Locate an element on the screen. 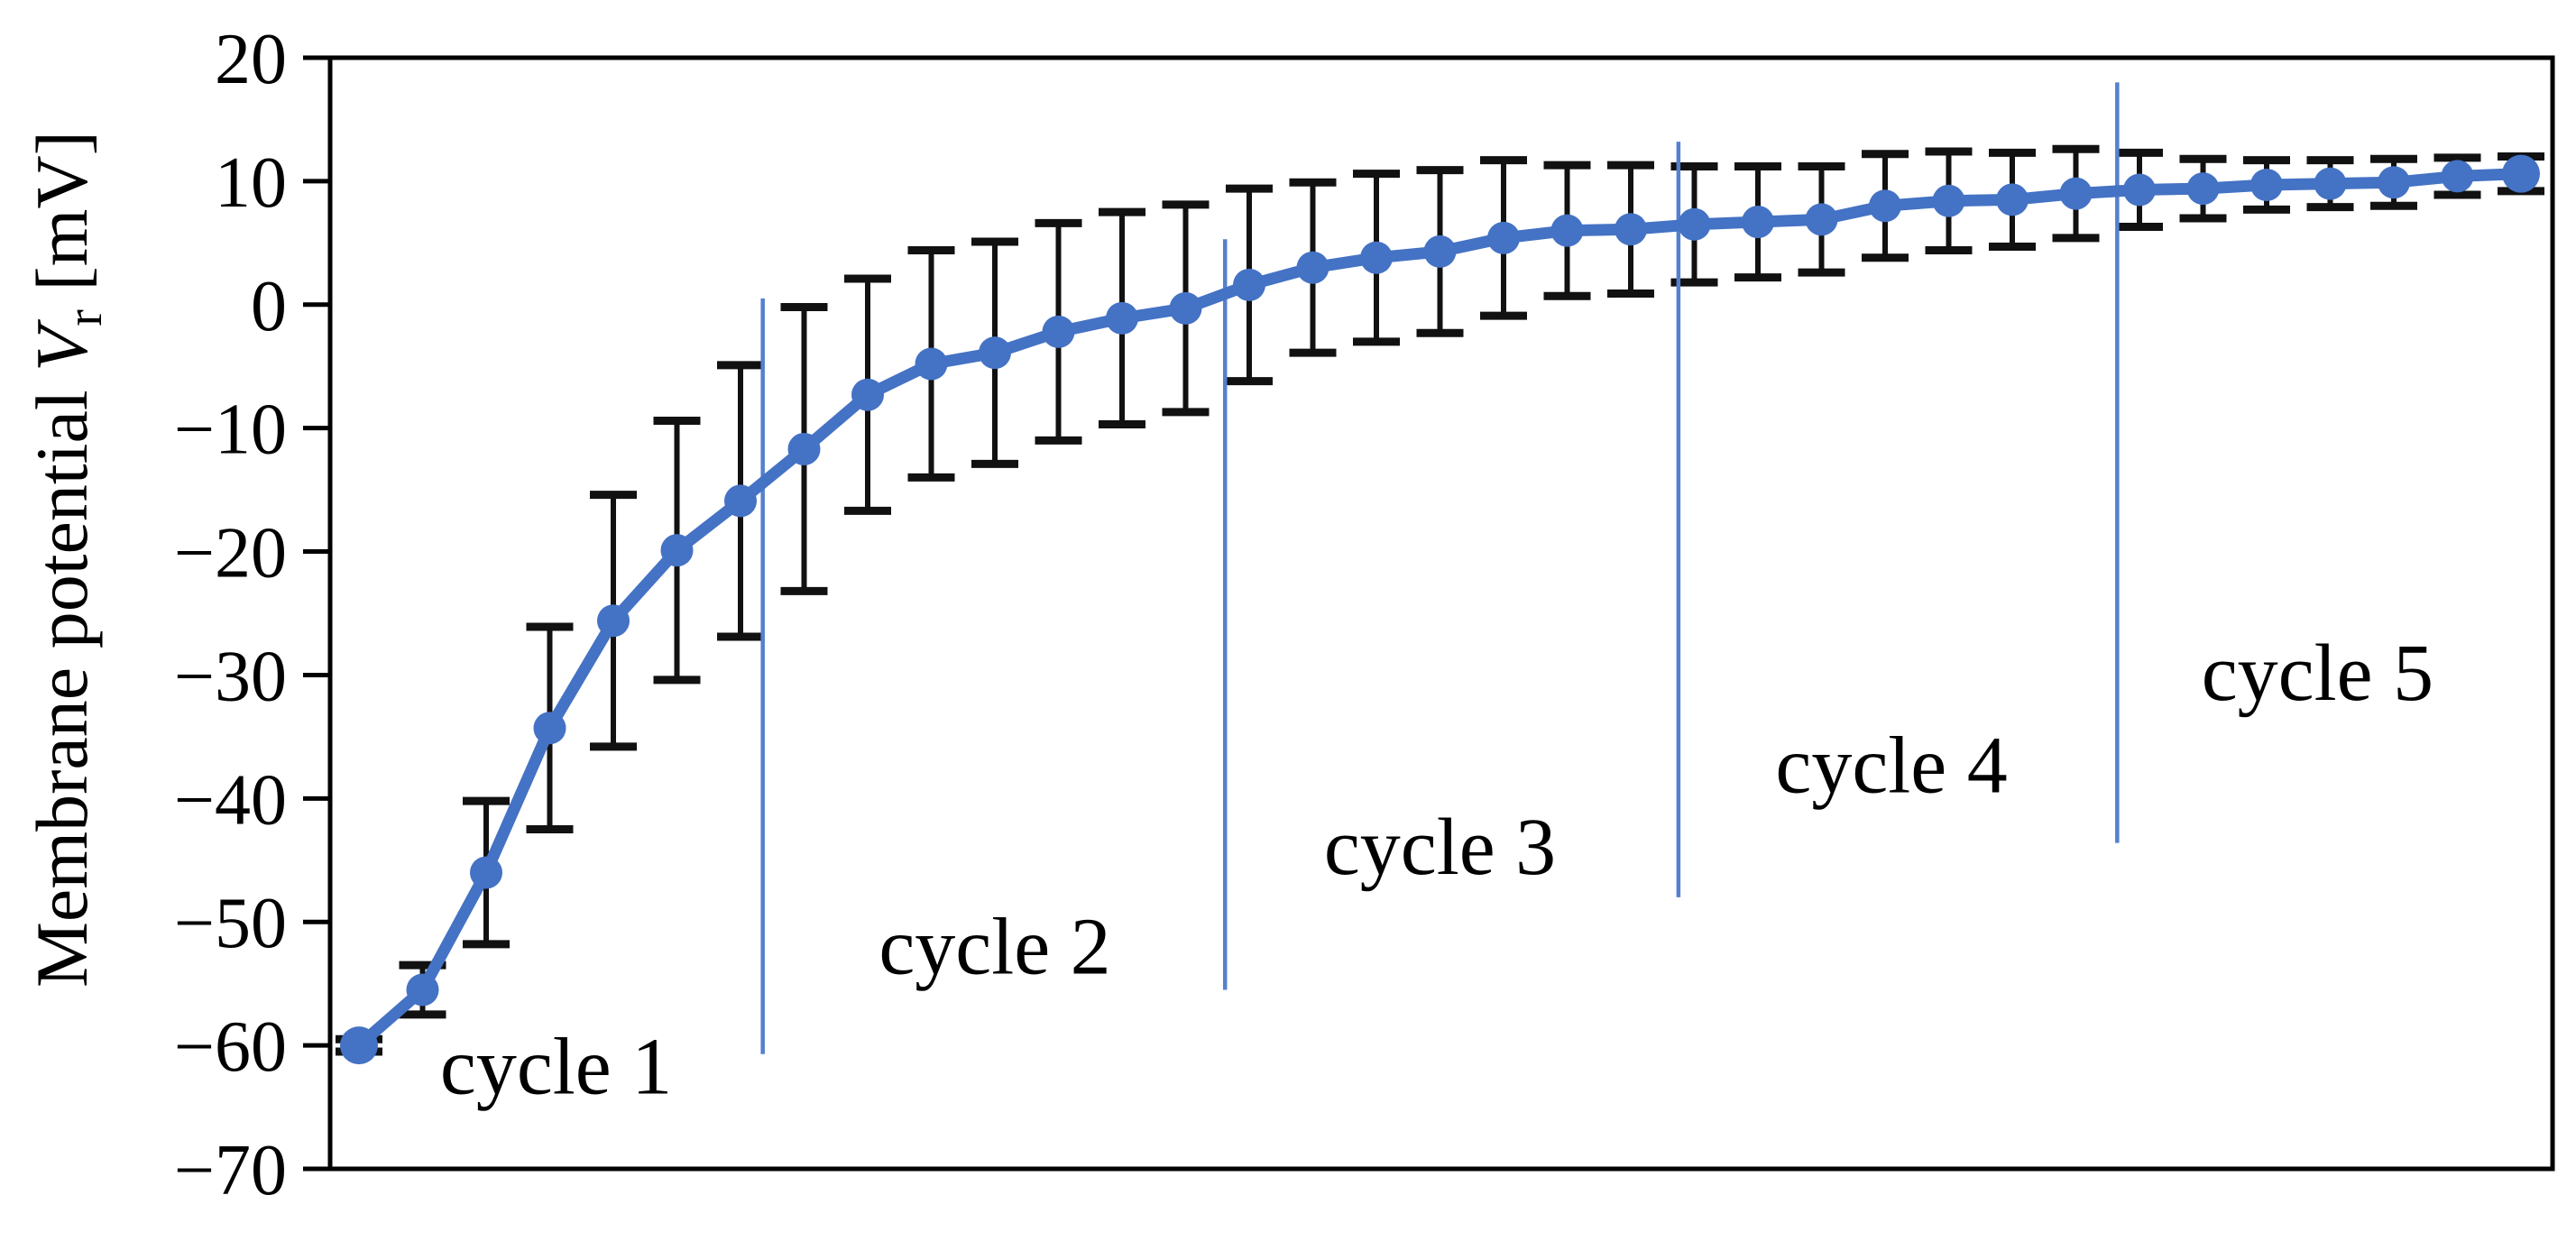  y-axis-tick-label: −60 is located at coordinates (230, 1047).